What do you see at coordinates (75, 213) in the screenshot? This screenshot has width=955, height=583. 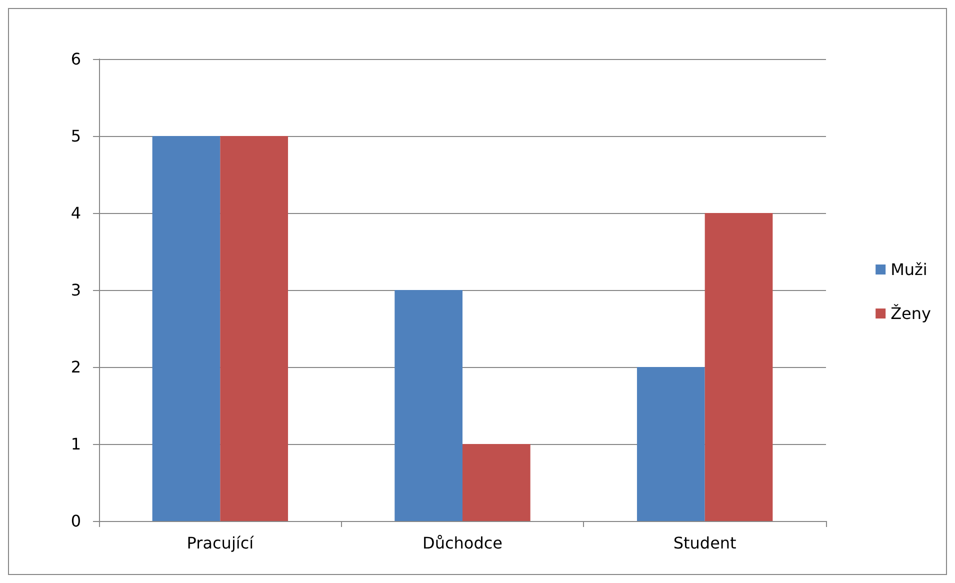 I see `y-tick-label: 4` at bounding box center [75, 213].